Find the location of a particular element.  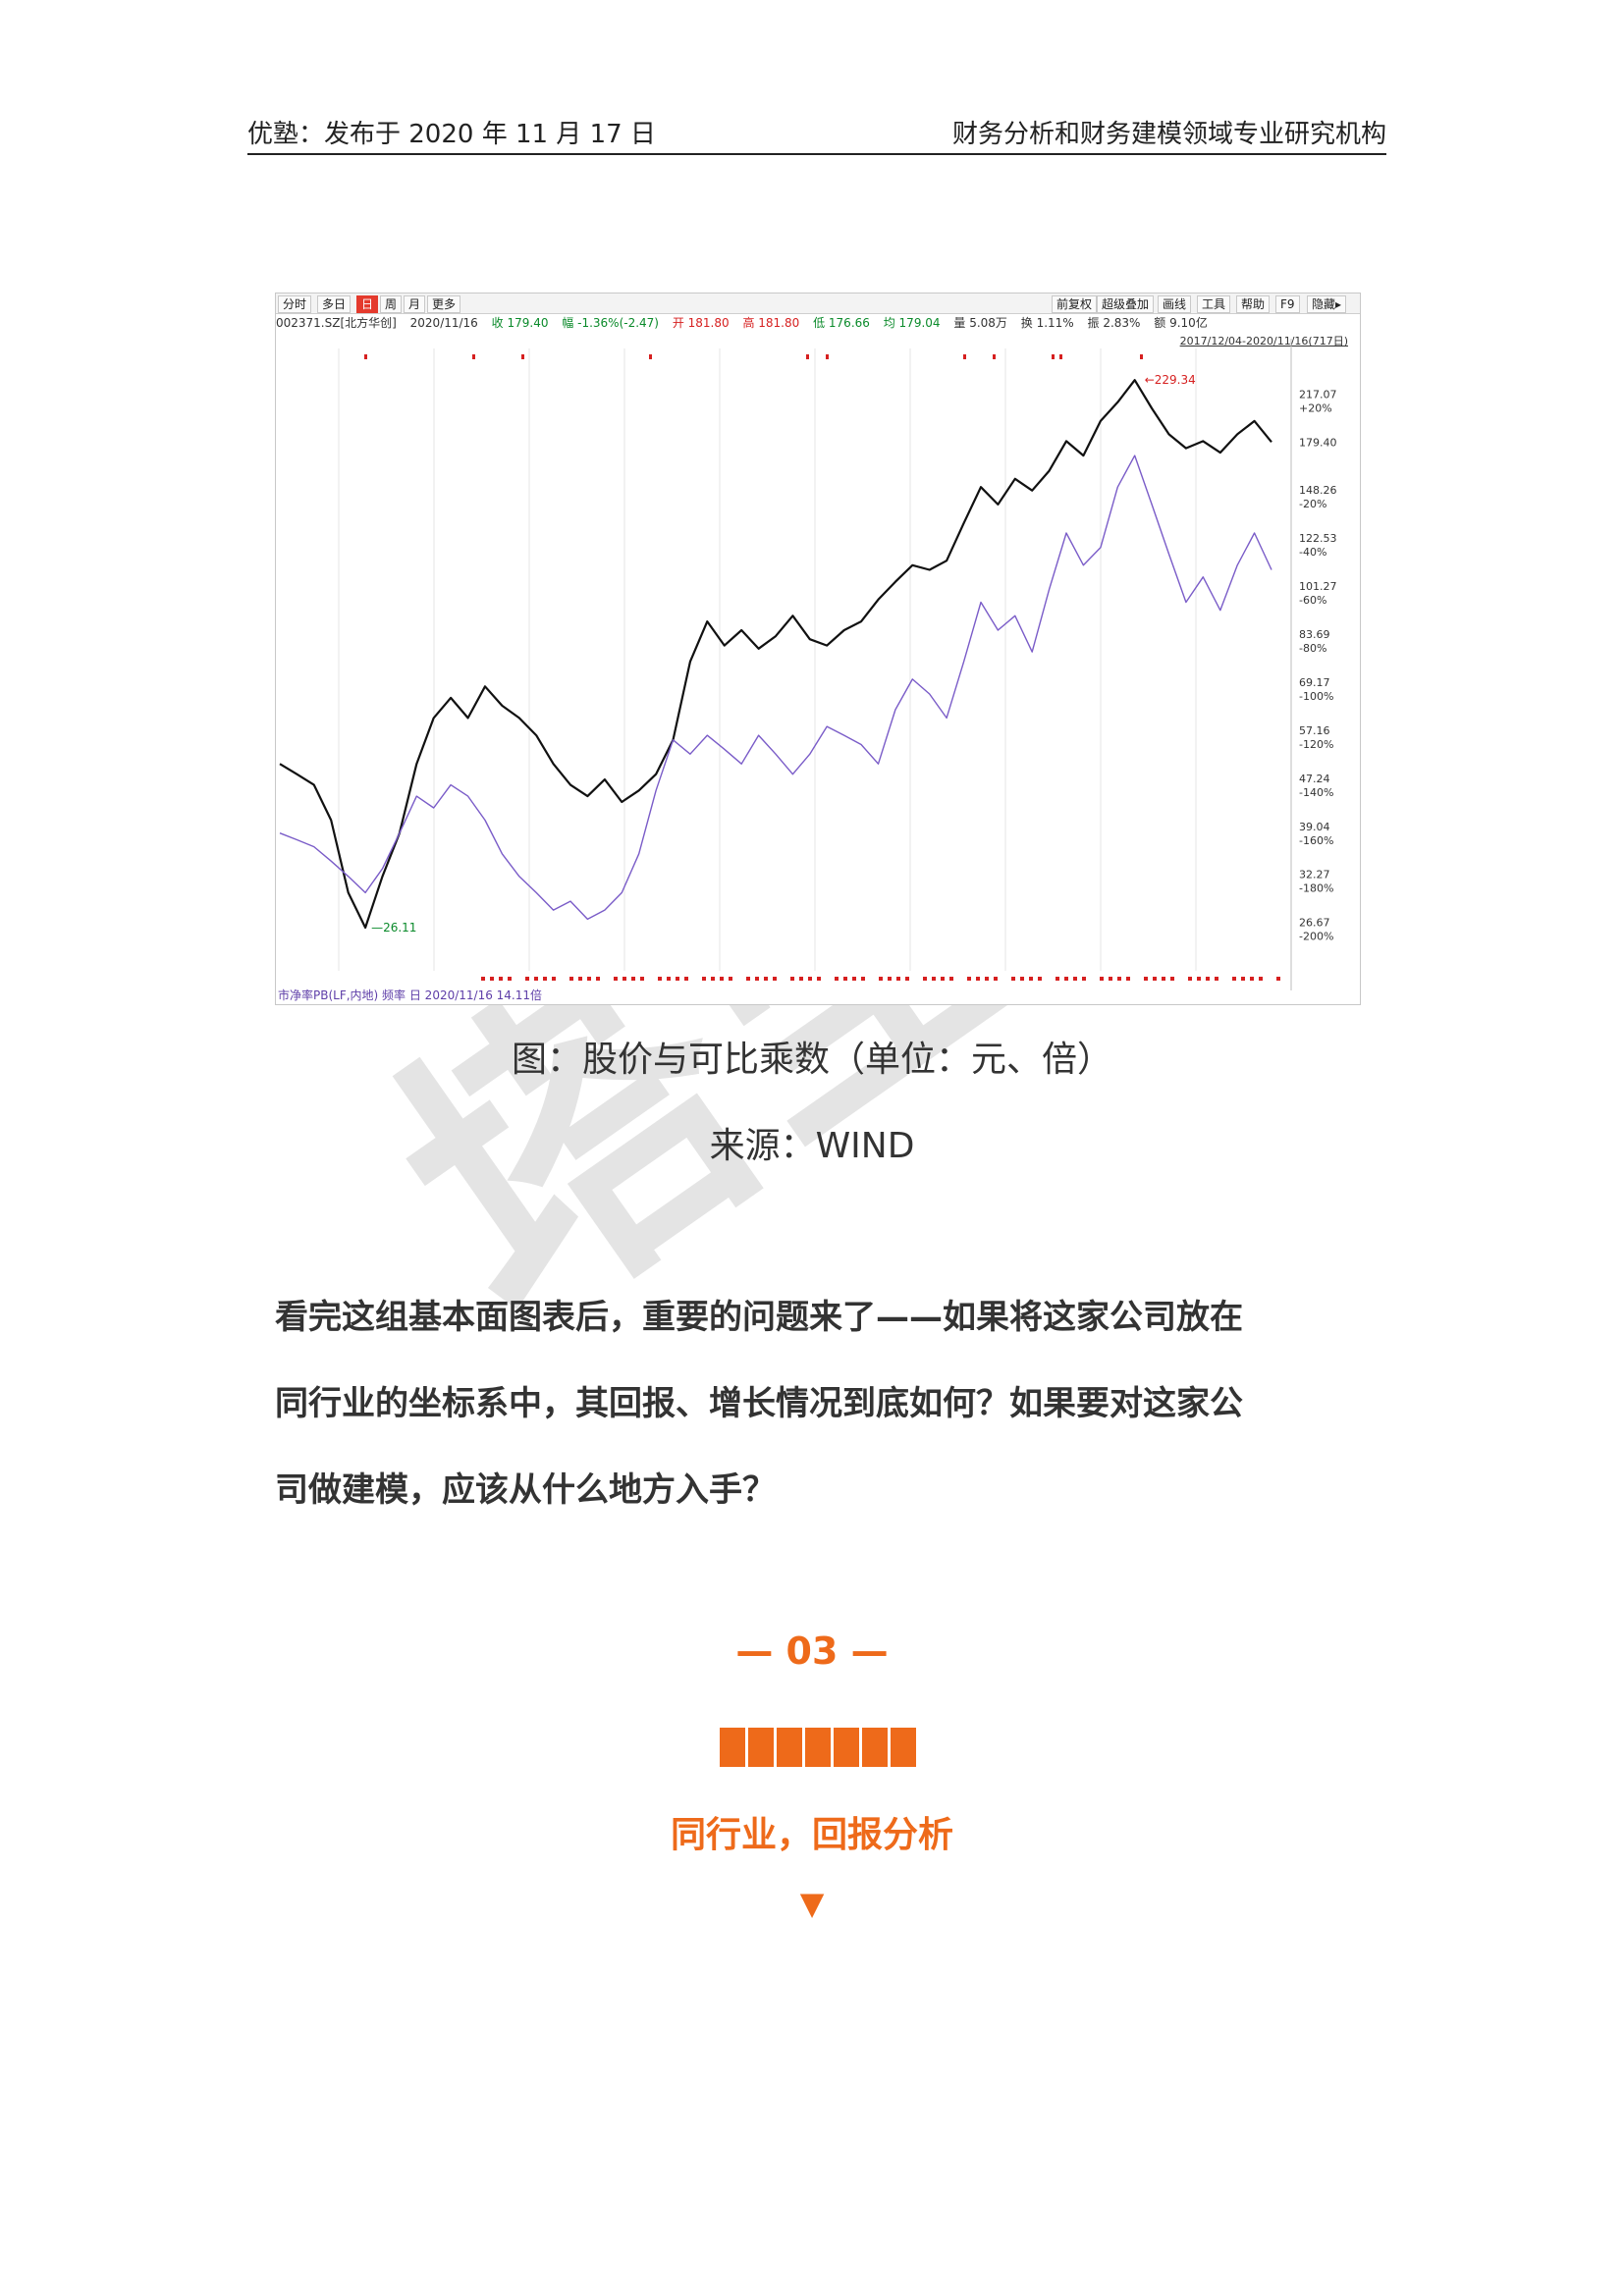

y-tick-pct-label: -140% is located at coordinates (1316, 792).